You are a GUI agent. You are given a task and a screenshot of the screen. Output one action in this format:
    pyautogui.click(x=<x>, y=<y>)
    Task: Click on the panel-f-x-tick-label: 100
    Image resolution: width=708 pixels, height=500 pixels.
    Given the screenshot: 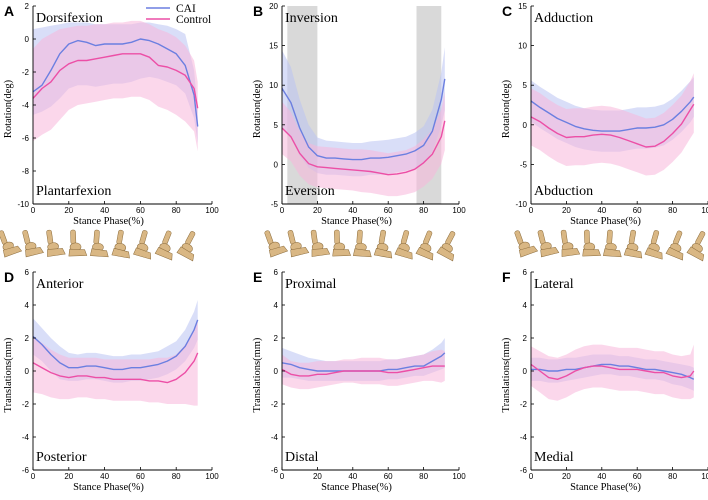 What is the action you would take?
    pyautogui.click(x=704, y=476)
    